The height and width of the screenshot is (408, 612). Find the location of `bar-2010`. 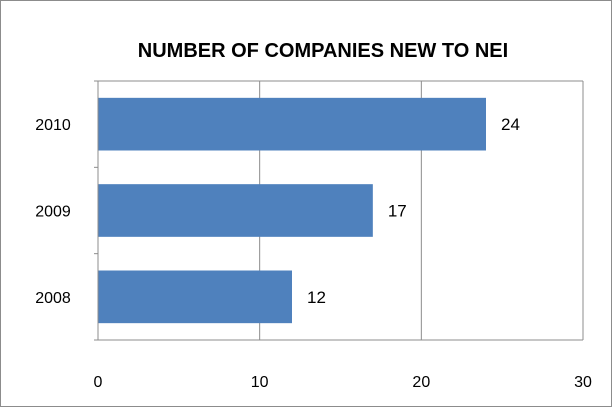

bar-2010 is located at coordinates (292, 124).